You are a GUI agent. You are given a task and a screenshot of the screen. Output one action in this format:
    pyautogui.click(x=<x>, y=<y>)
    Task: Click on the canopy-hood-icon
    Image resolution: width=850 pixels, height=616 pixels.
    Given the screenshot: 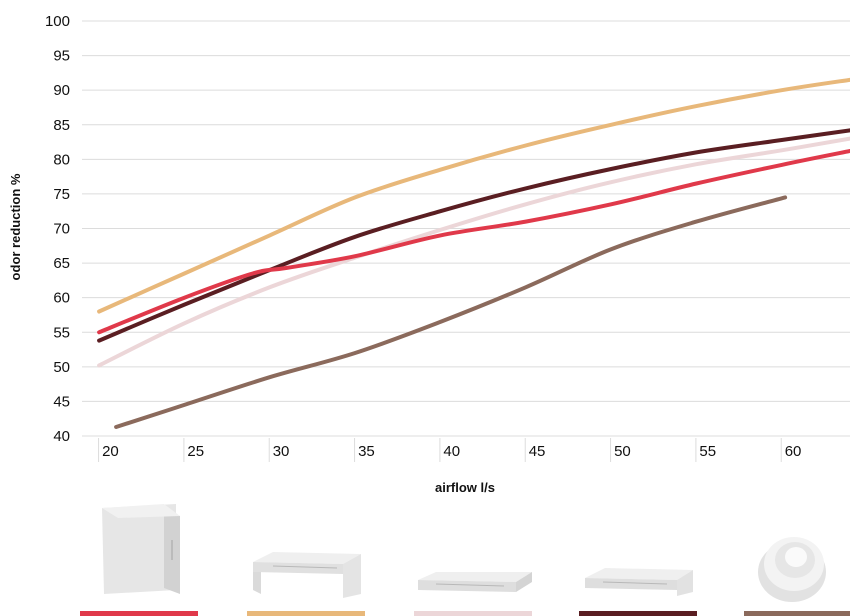 What is the action you would take?
    pyautogui.click(x=307, y=575)
    